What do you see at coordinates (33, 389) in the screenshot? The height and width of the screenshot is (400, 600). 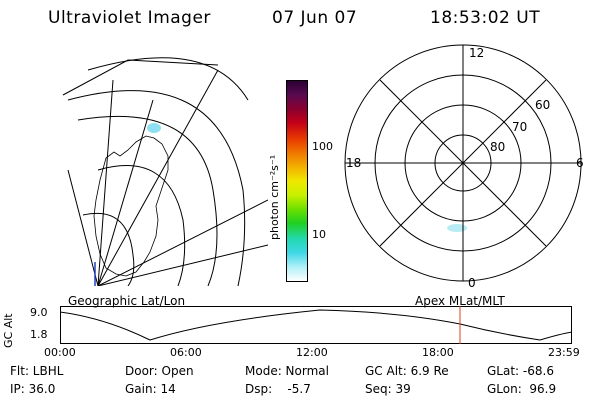 I see `info-ip: IP: 36.0` at bounding box center [33, 389].